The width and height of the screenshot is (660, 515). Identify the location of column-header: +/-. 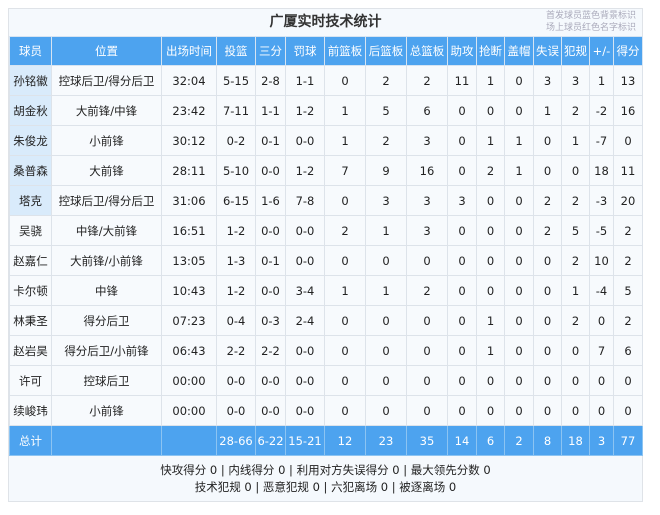
(601, 51).